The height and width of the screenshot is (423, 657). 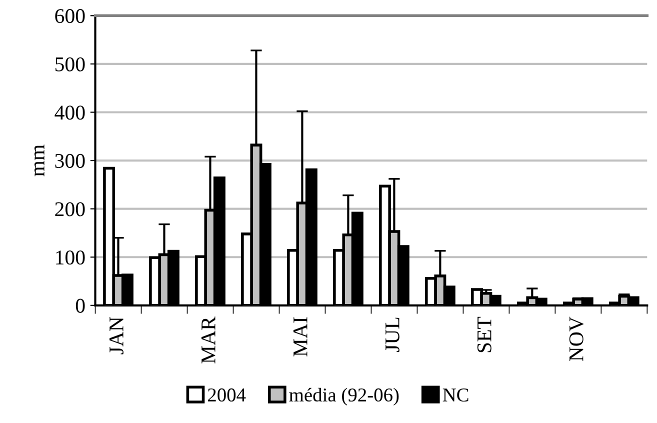 I want to click on y-tick-label: 300, so click(x=70, y=161).